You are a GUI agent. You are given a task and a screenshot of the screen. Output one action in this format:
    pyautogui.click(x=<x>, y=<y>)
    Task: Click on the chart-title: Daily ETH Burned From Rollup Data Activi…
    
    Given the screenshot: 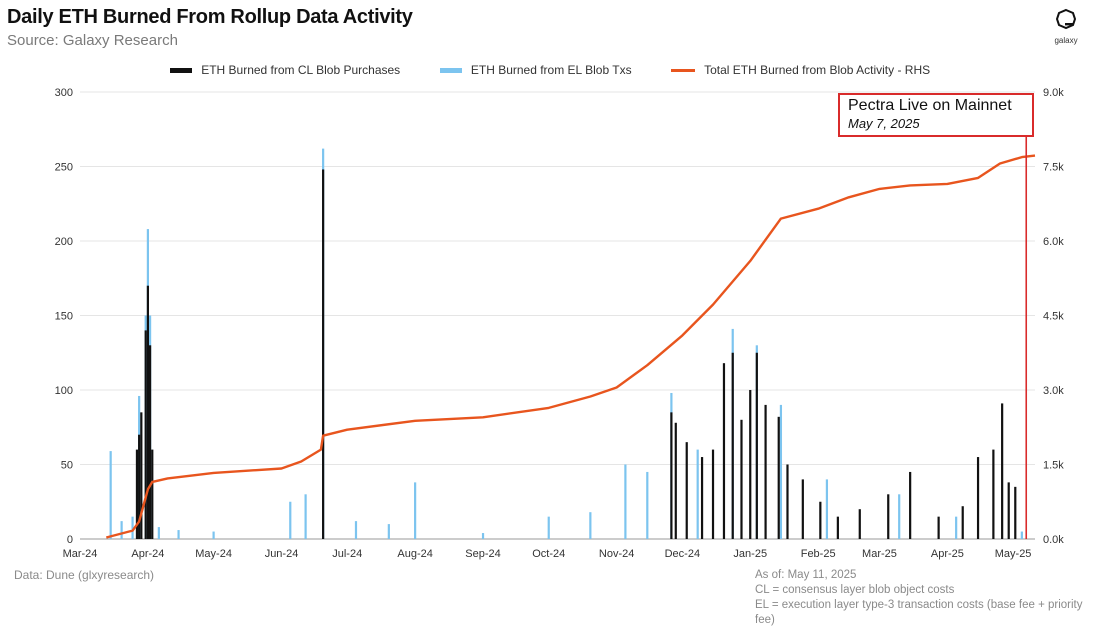 What is the action you would take?
    pyautogui.click(x=210, y=17)
    